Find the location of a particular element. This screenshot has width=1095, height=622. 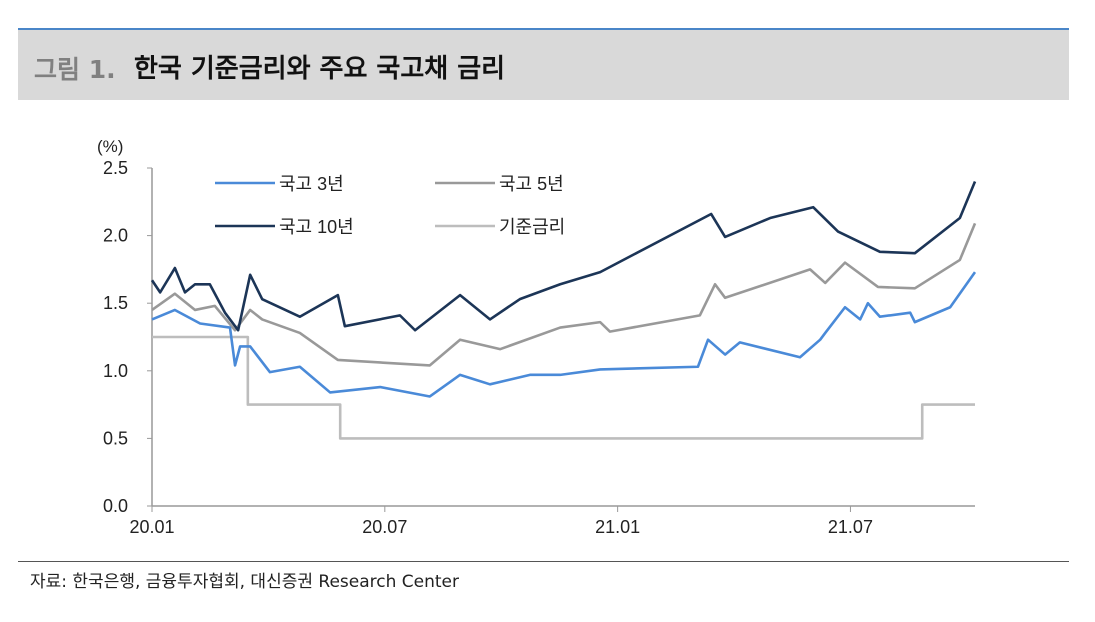

source-divider is located at coordinates (543, 561).